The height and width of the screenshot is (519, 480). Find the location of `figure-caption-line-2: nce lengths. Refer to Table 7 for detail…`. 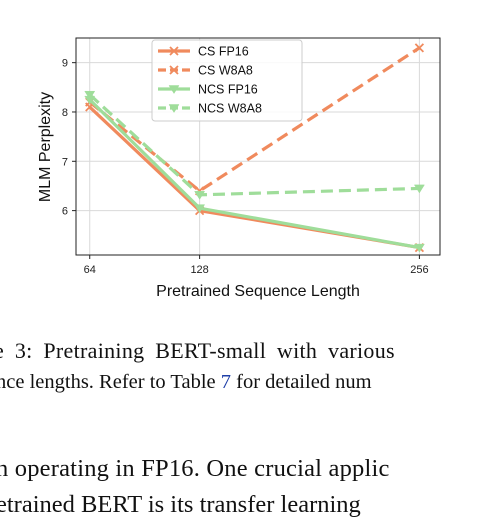

figure-caption-line-2: nce lengths. Refer to Table 7 for detail… is located at coordinates (186, 382).